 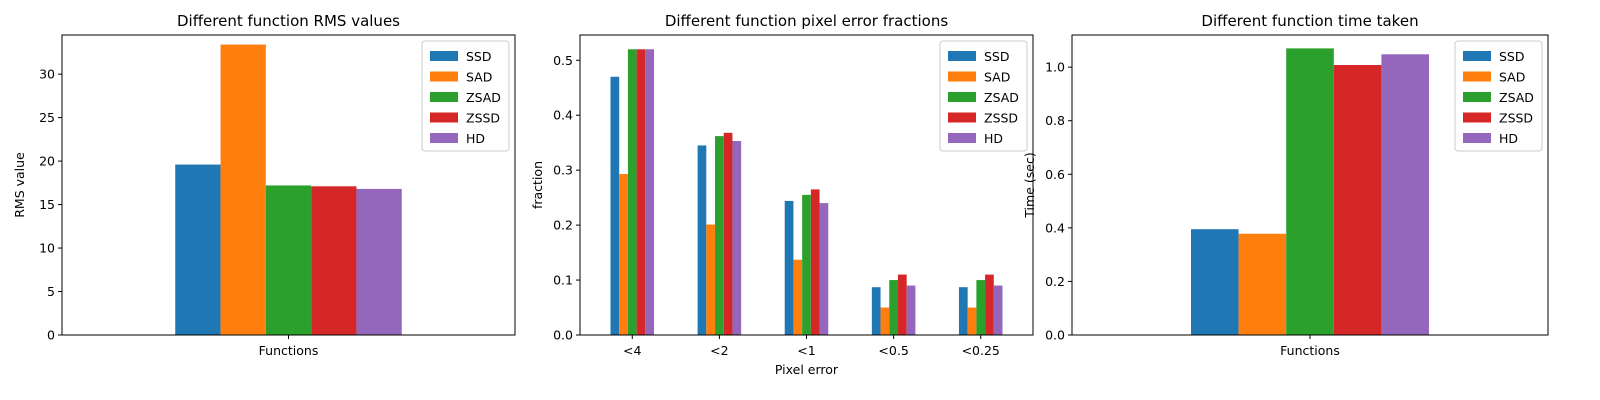 I want to click on x-tick-label: <4, so click(x=632, y=350).